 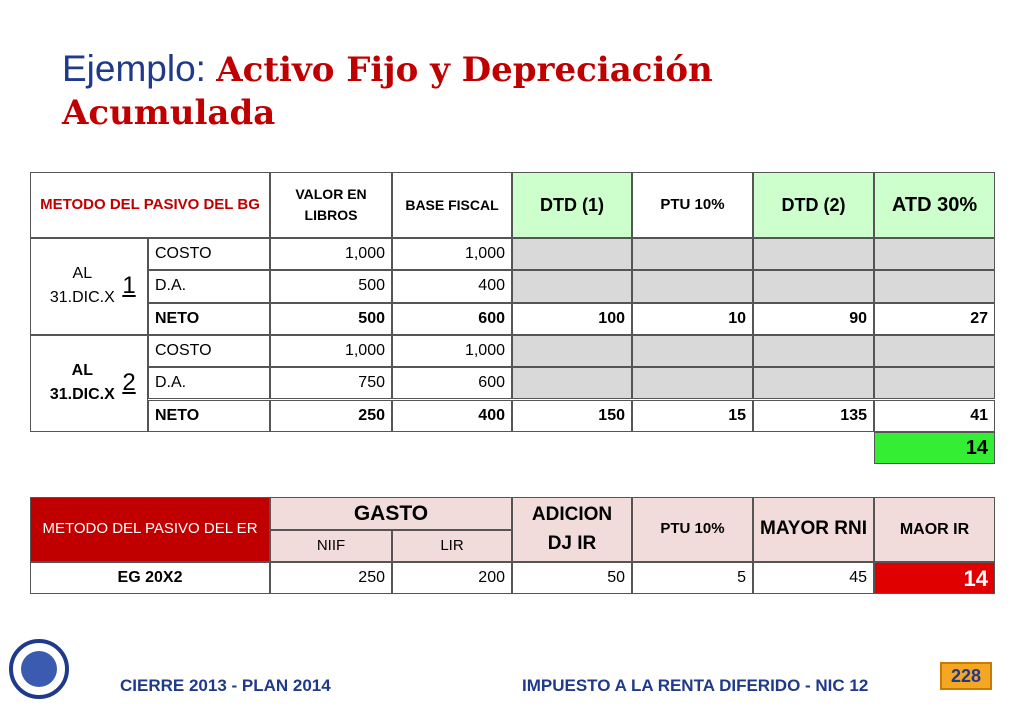 I want to click on footer-left: CIERRE 2013 - PLAN 2014, so click(x=225, y=685).